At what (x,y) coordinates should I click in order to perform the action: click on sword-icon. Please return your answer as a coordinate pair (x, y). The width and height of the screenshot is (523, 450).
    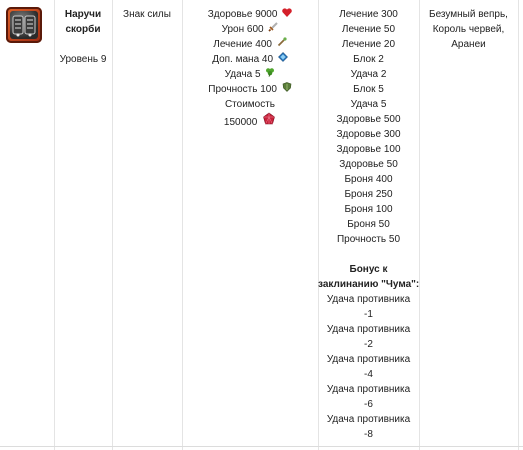
    Looking at the image, I should click on (273, 29).